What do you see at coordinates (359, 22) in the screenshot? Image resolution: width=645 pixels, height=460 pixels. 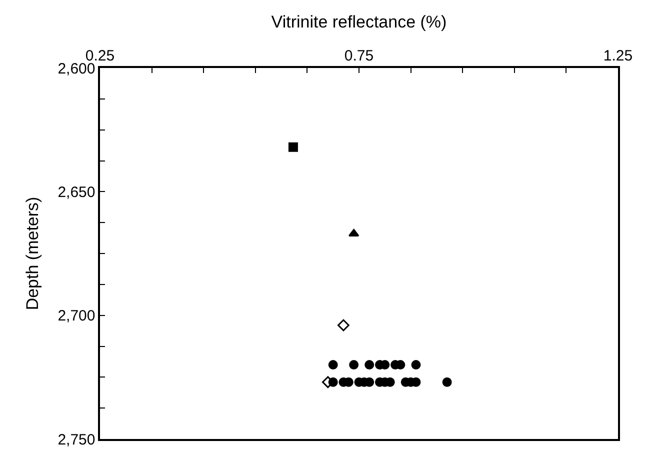 I see `x-axis-title: Vitrinite reflectance (%)` at bounding box center [359, 22].